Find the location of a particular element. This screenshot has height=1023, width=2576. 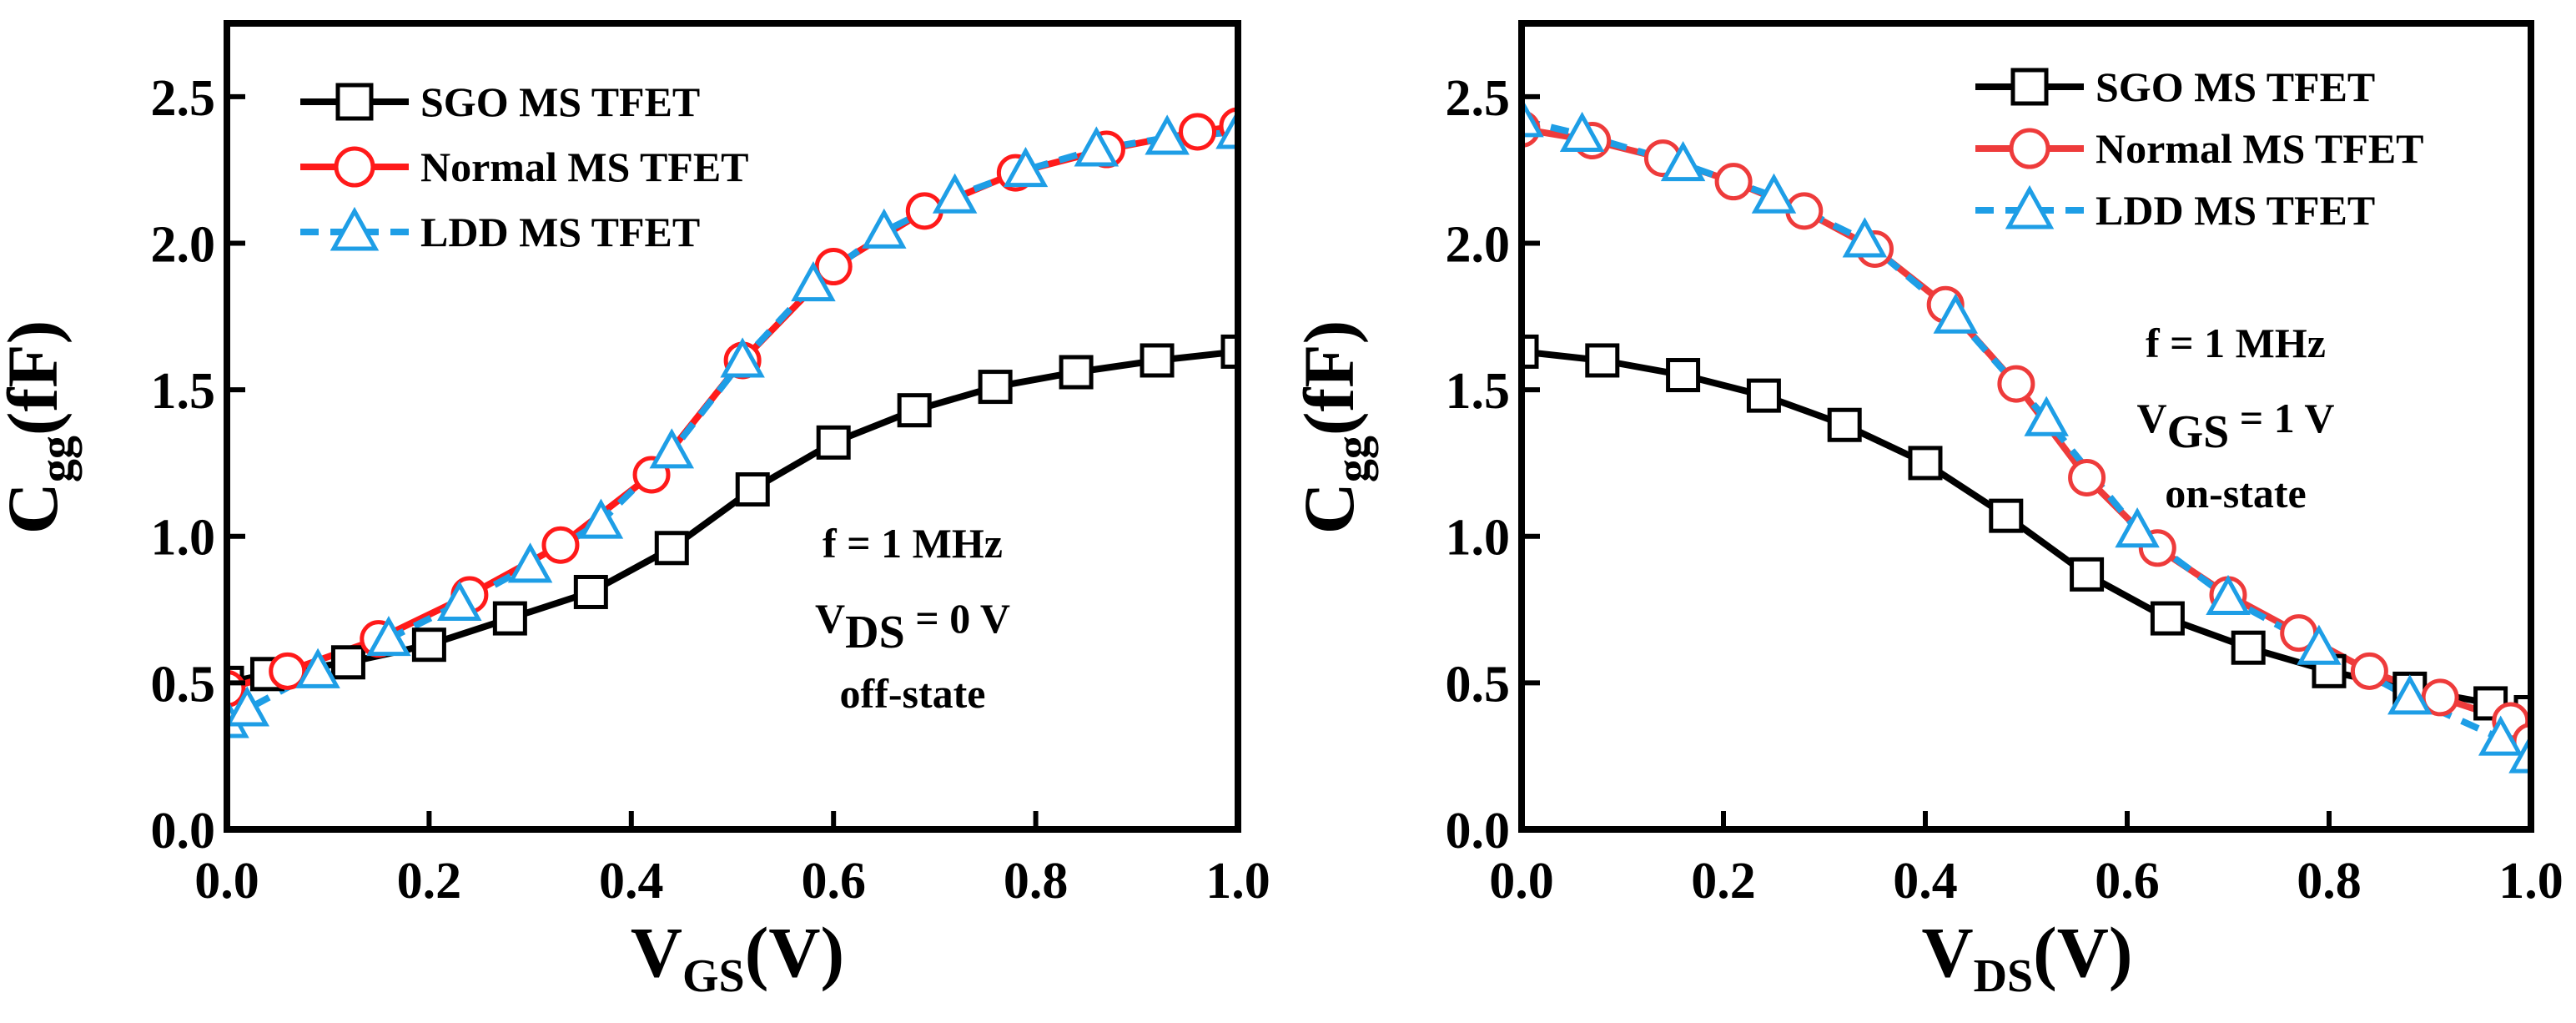

right-annotation-line: VGS = 1 V is located at coordinates (2235, 426).